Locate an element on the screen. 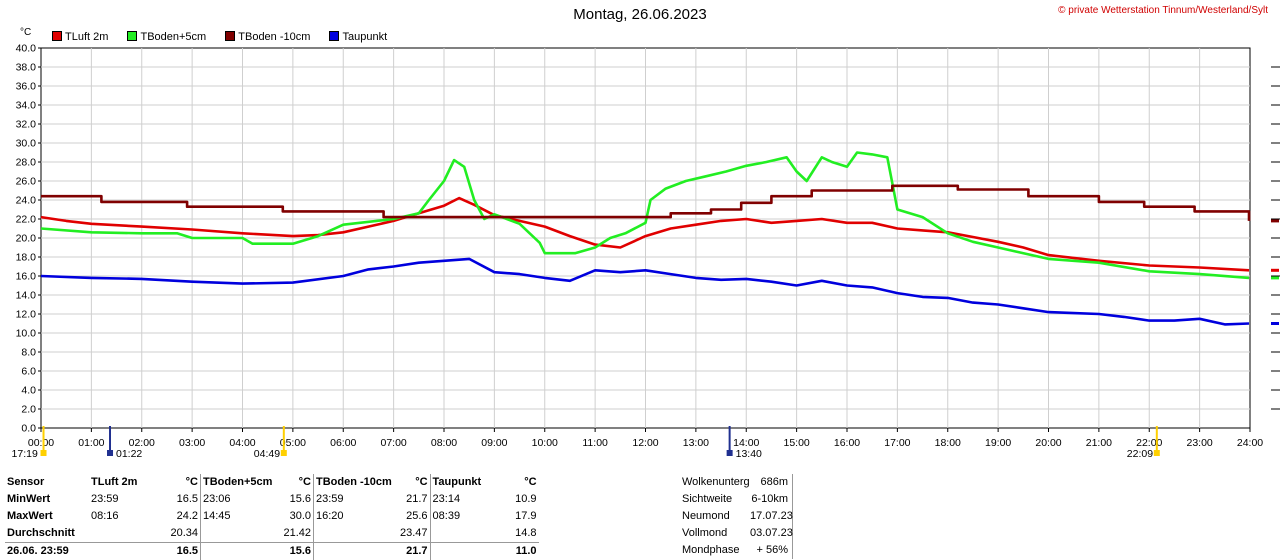 Image resolution: width=1280 pixels, height=560 pixels. stats-row-avg: Durchschnitt 20.34 21.42 23.47 14.8 is located at coordinates (272, 534).